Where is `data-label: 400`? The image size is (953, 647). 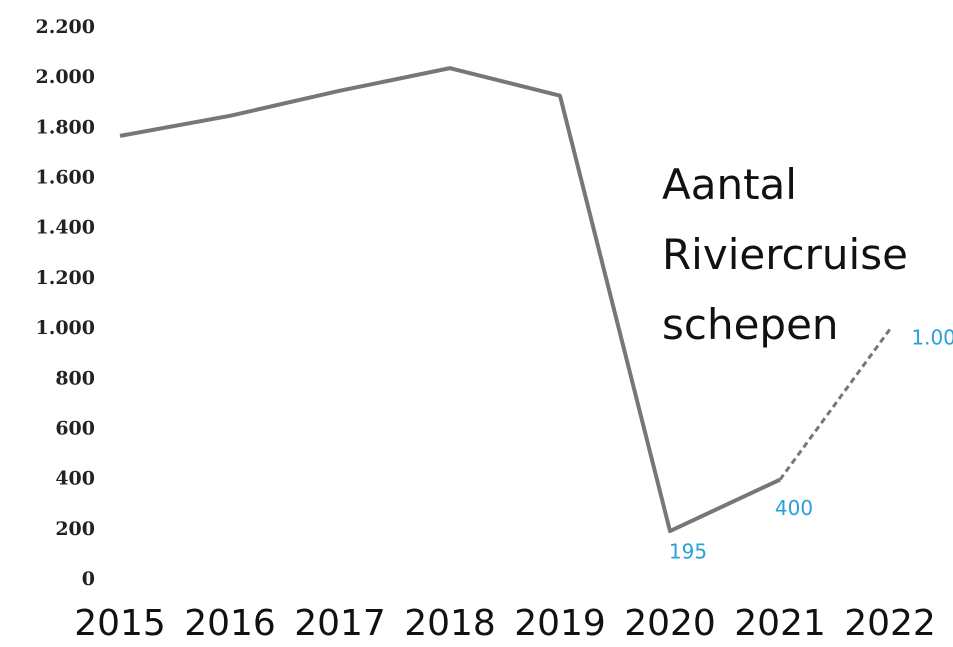
data-label: 400 is located at coordinates (794, 508).